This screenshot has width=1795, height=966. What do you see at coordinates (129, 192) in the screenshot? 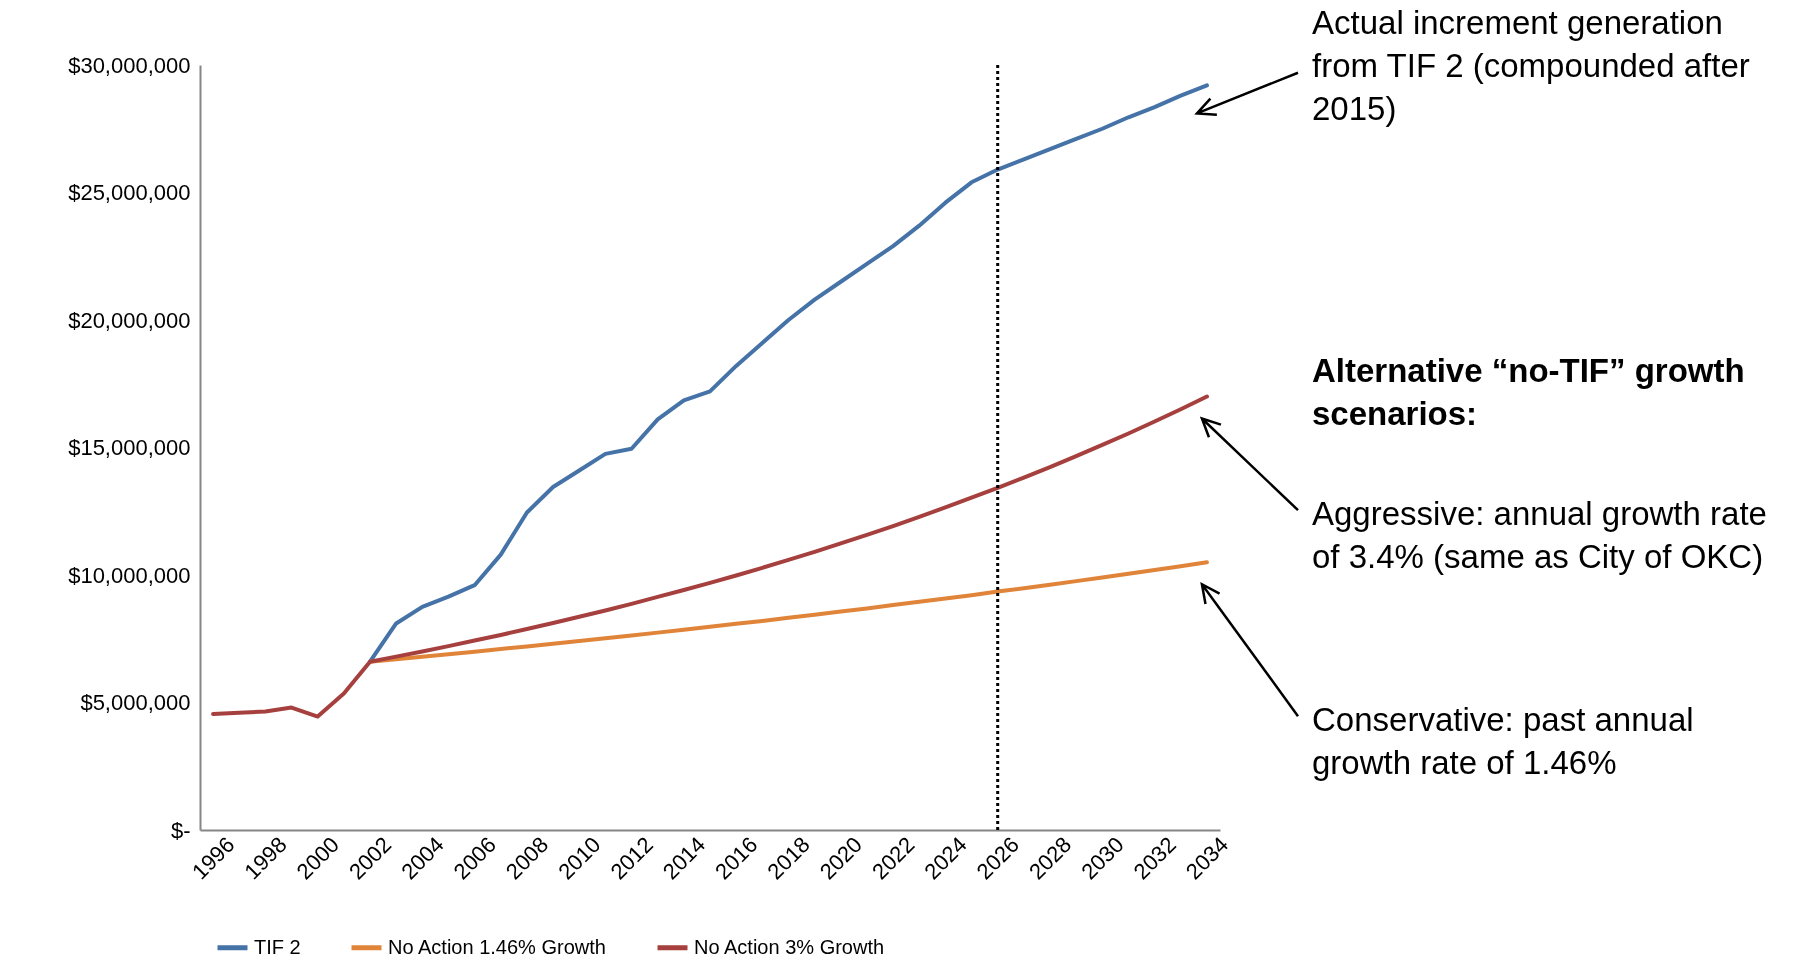
I see `y-tick-label: $25,000,000` at bounding box center [129, 192].